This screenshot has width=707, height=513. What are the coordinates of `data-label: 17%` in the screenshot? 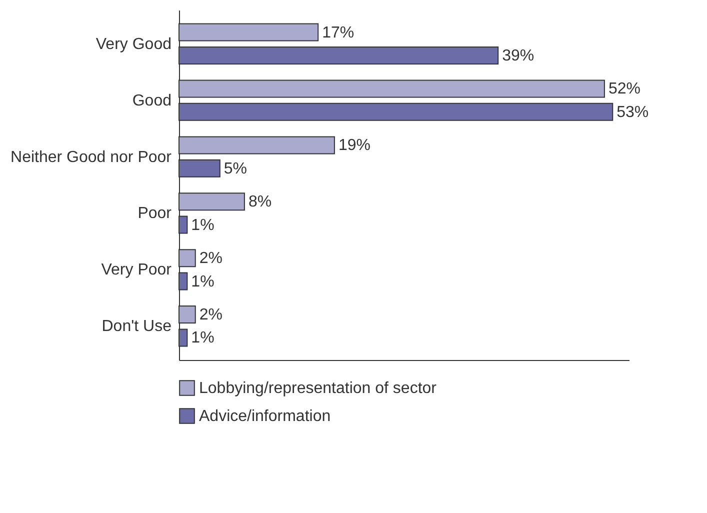 It's located at (338, 33).